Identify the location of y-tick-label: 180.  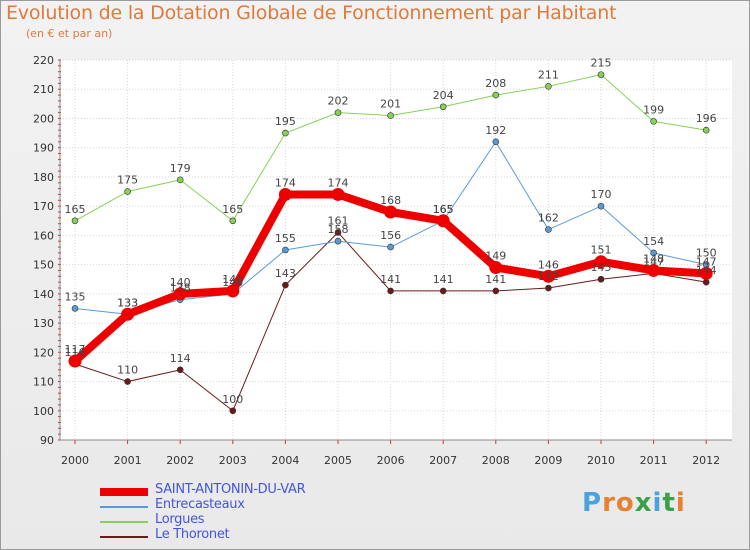
(43, 177).